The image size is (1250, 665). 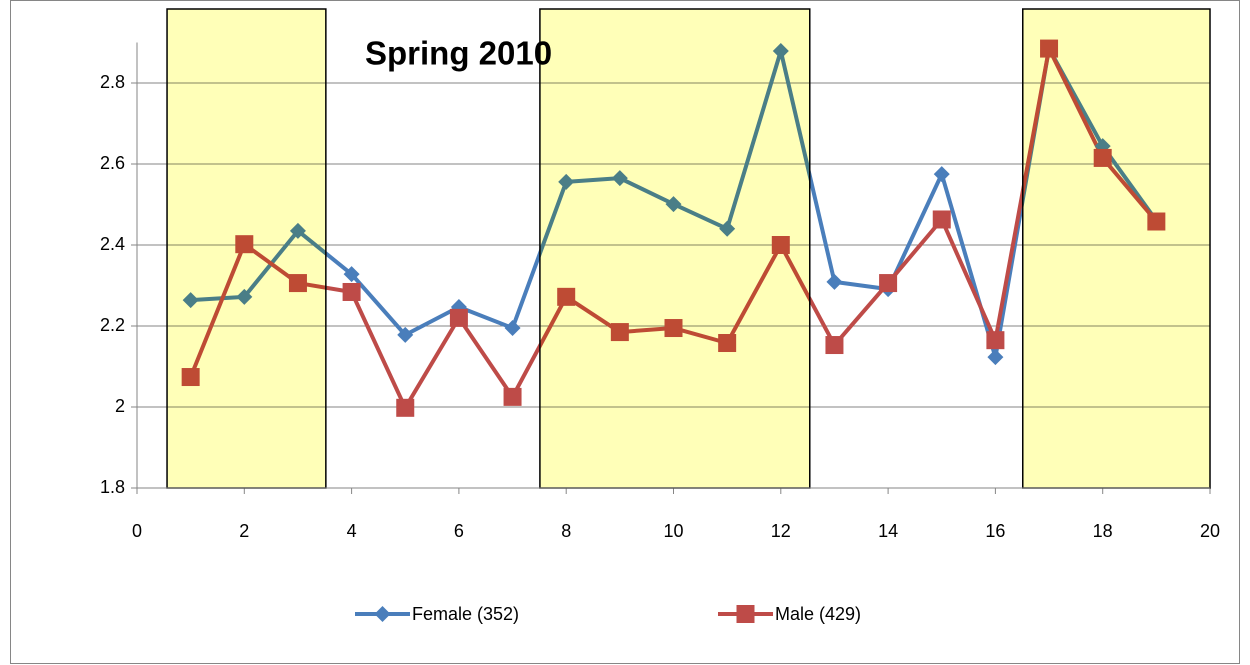 What do you see at coordinates (244, 531) in the screenshot?
I see `x-tick-label: 2` at bounding box center [244, 531].